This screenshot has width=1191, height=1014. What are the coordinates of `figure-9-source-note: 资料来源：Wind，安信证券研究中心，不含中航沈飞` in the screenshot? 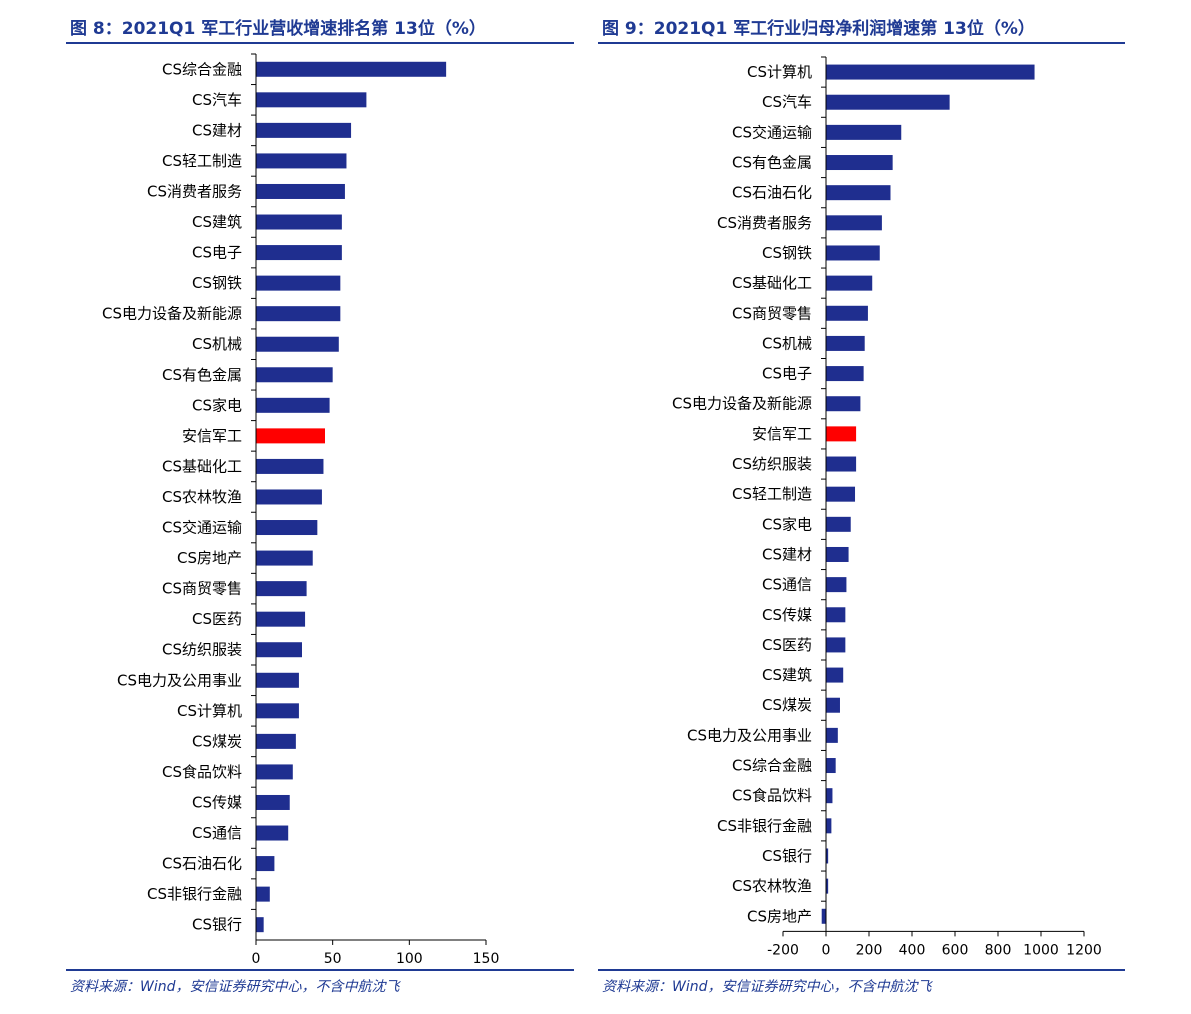 It's located at (767, 987).